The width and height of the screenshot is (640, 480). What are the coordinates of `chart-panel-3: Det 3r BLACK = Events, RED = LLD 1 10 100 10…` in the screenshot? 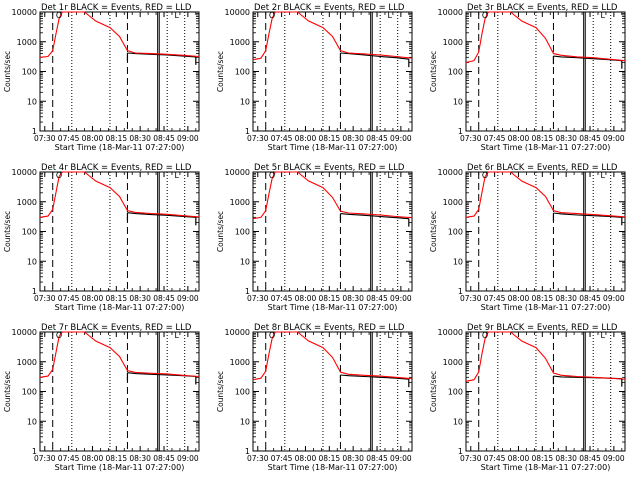 It's located at (527, 77).